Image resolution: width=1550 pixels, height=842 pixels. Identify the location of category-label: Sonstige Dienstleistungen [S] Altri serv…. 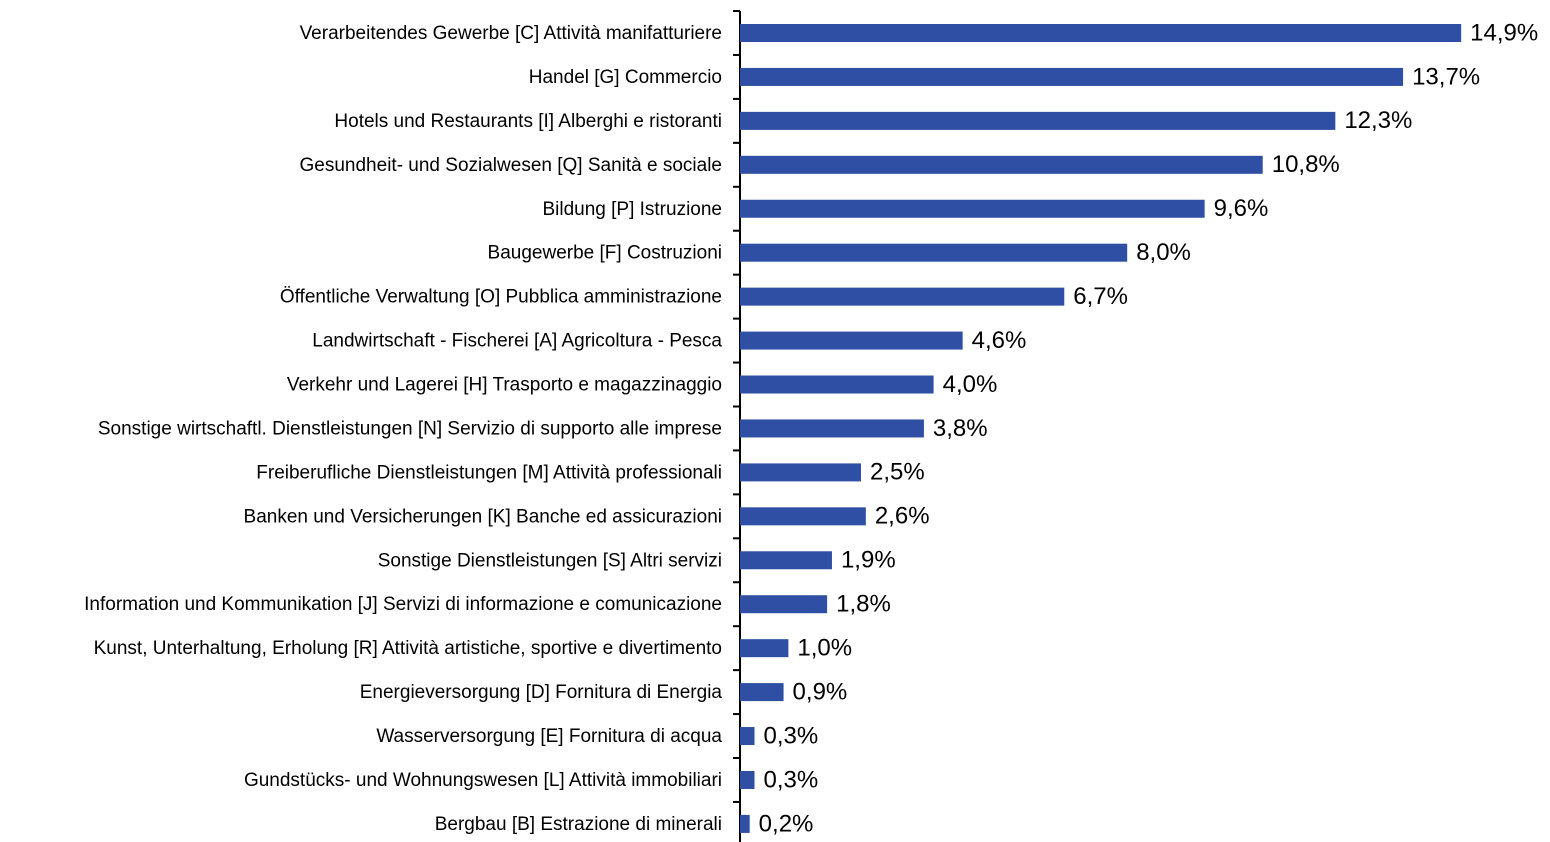
(550, 560).